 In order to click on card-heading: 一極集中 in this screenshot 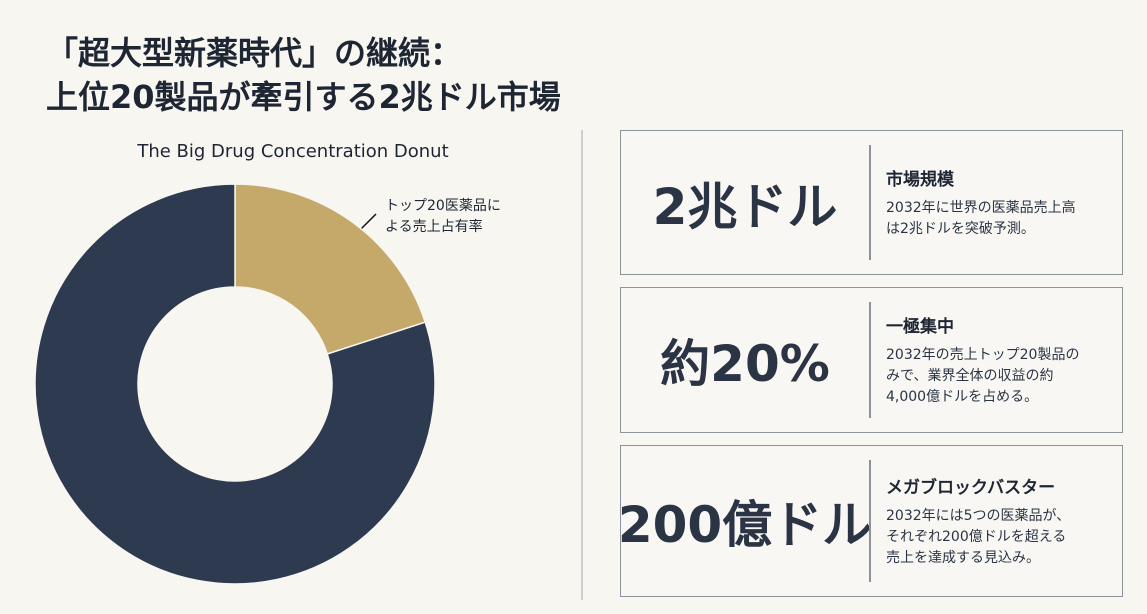, I will do `click(920, 327)`.